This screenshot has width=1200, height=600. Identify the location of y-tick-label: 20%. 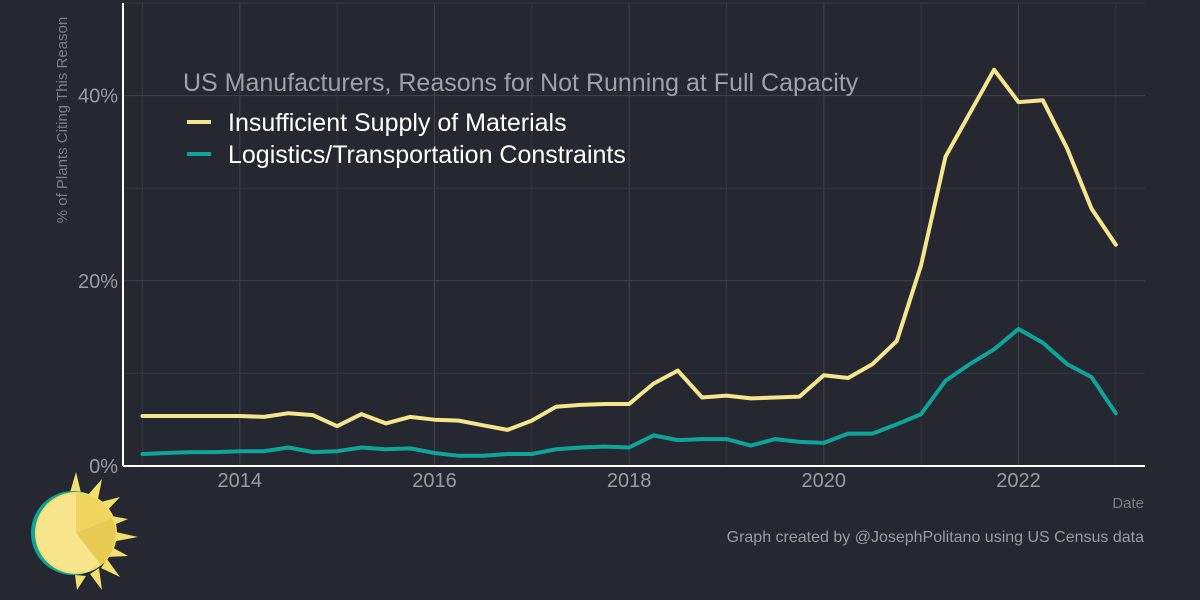
(98, 282).